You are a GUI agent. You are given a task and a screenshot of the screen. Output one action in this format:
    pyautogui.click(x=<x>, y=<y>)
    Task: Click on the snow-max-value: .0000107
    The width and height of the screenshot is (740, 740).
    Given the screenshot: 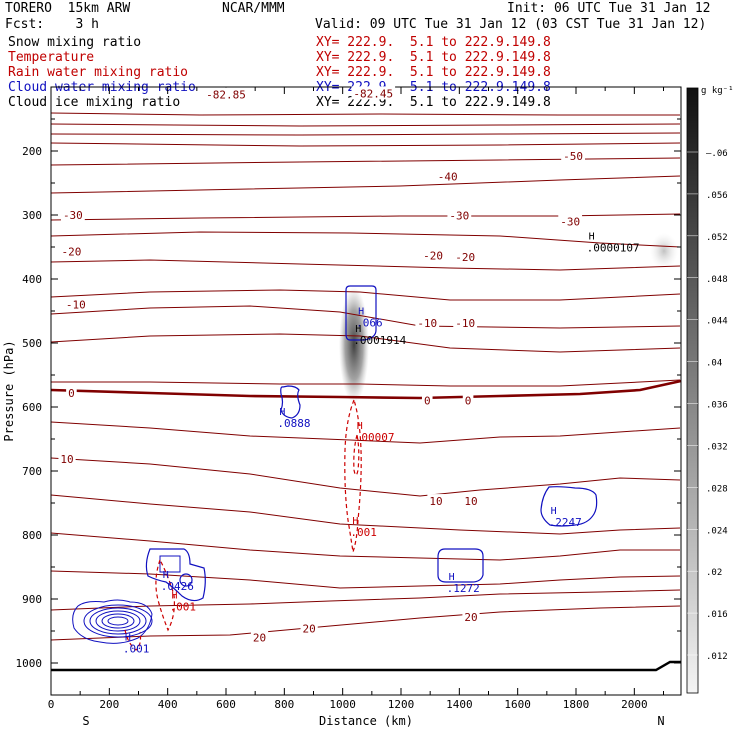 What is the action you would take?
    pyautogui.click(x=613, y=247)
    